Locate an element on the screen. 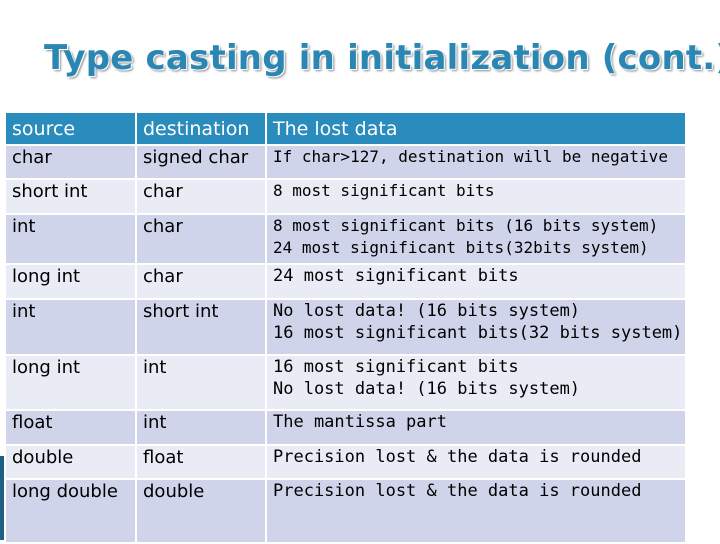 The height and width of the screenshot is (544, 720). left-accent-bar is located at coordinates (2, 498).